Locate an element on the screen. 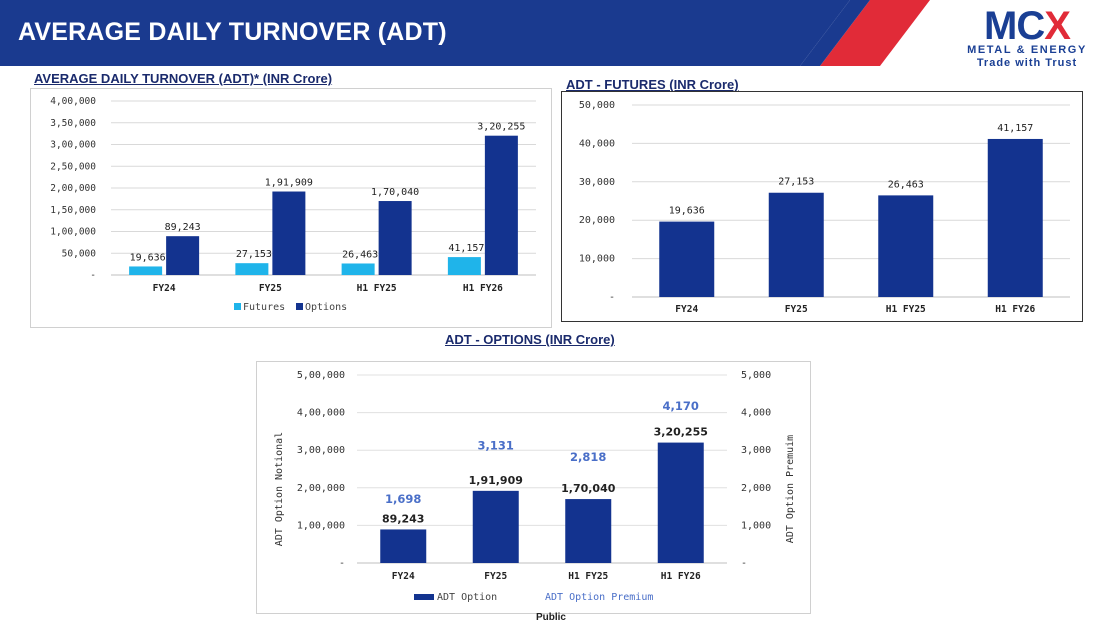 The image size is (1102, 626). bar-options-fy24 is located at coordinates (183, 255).